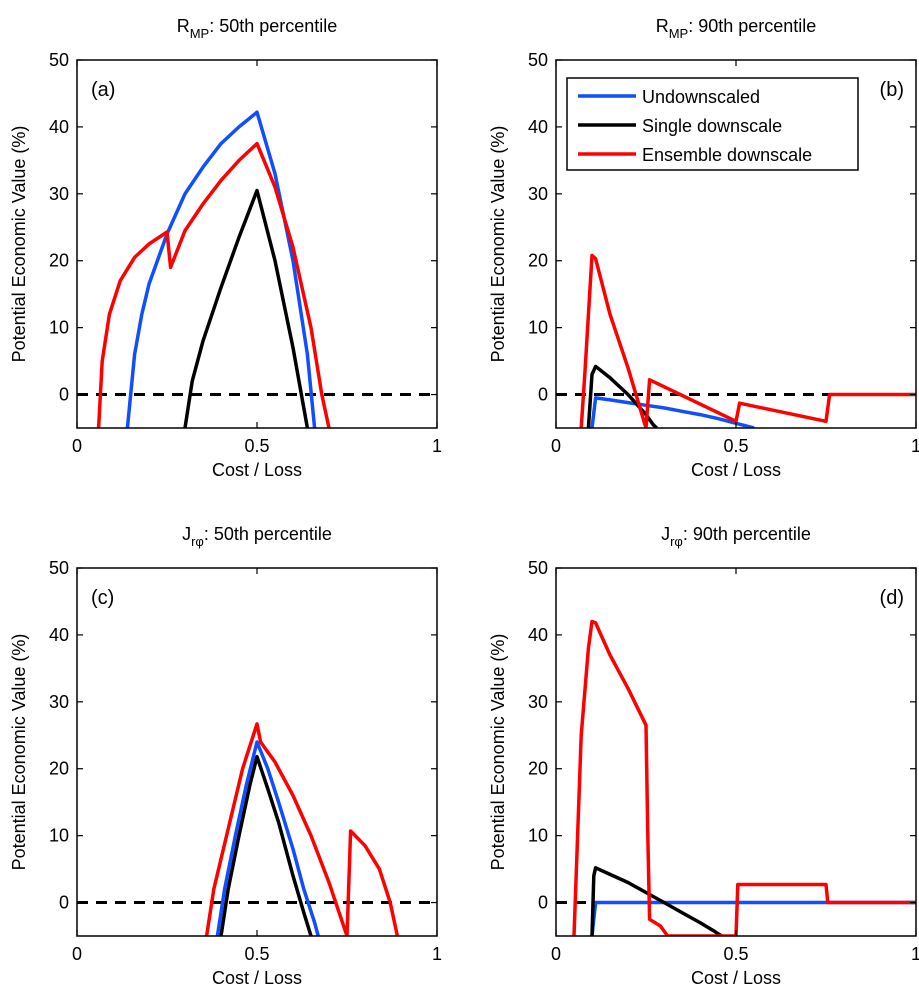 The height and width of the screenshot is (994, 919). What do you see at coordinates (102, 598) in the screenshot?
I see `panel-c-label: (c)` at bounding box center [102, 598].